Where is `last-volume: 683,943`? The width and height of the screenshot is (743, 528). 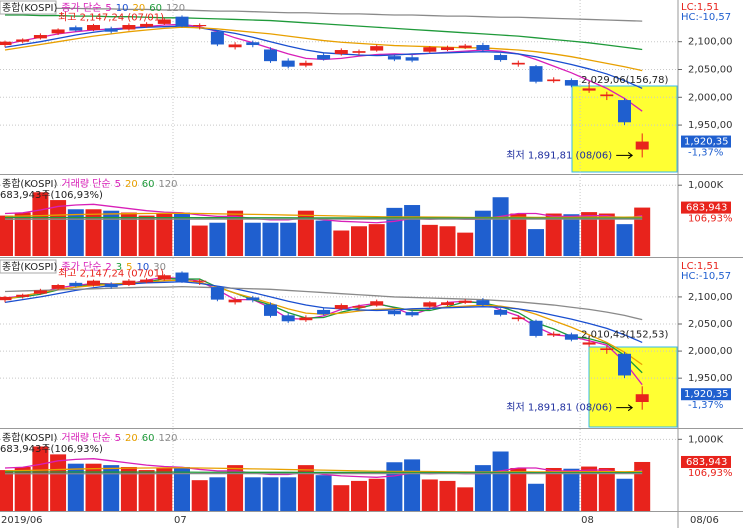
last-volume: 683,943 is located at coordinates (706, 462).